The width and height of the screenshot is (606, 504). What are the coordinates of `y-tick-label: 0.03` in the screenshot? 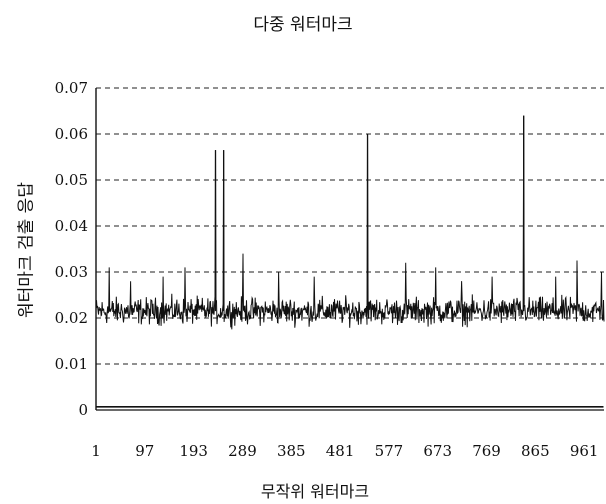 It's located at (71, 272).